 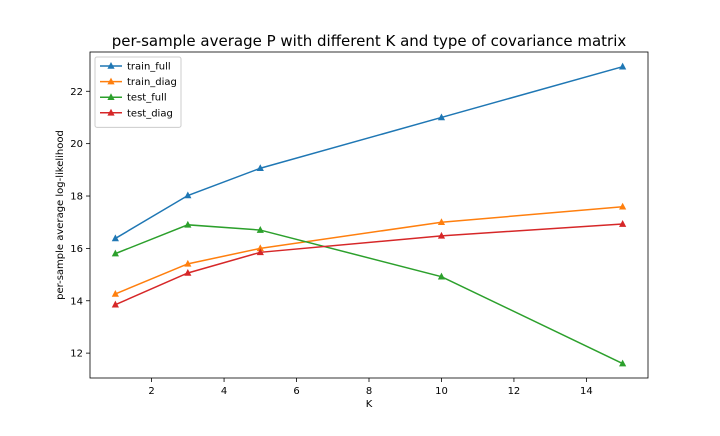 What do you see at coordinates (150, 113) in the screenshot?
I see `legend-label: test_diag` at bounding box center [150, 113].